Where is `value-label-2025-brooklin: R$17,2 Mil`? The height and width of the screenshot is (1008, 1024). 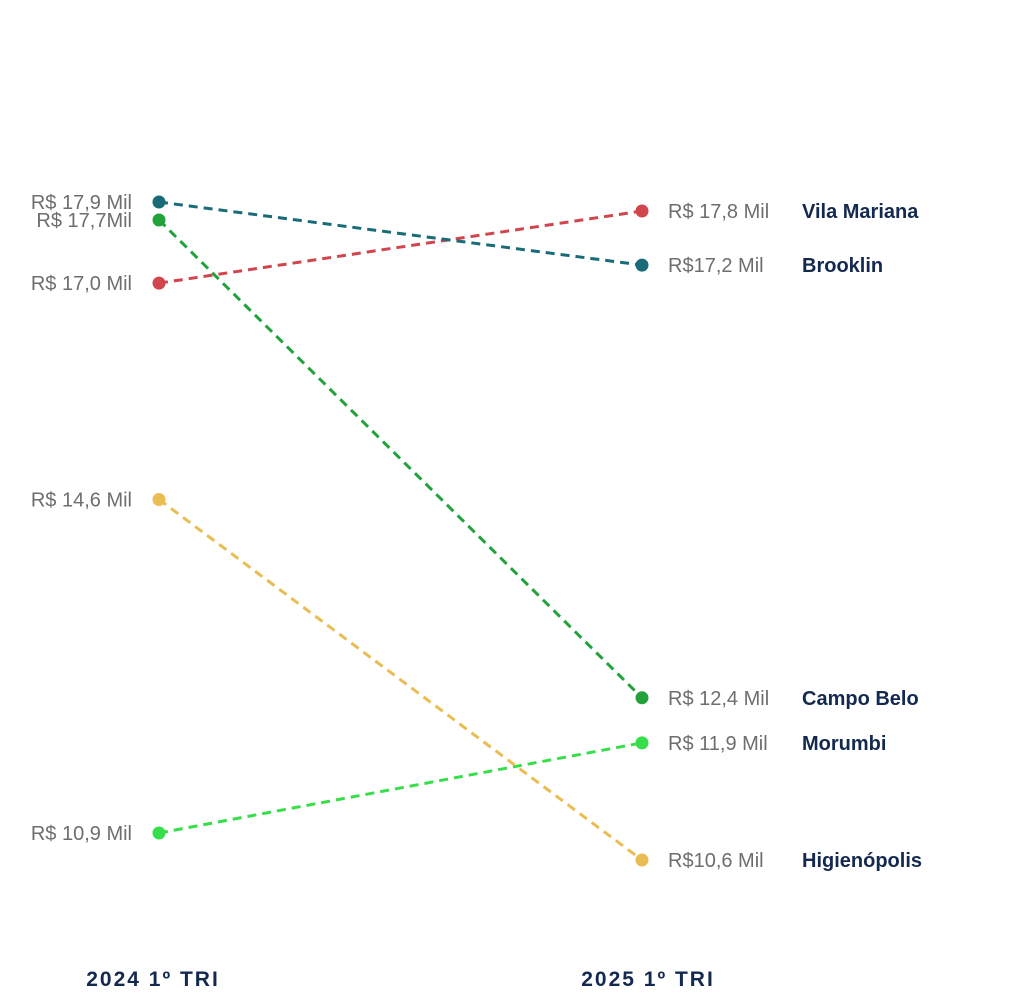
value-label-2025-brooklin: R$17,2 Mil is located at coordinates (716, 266).